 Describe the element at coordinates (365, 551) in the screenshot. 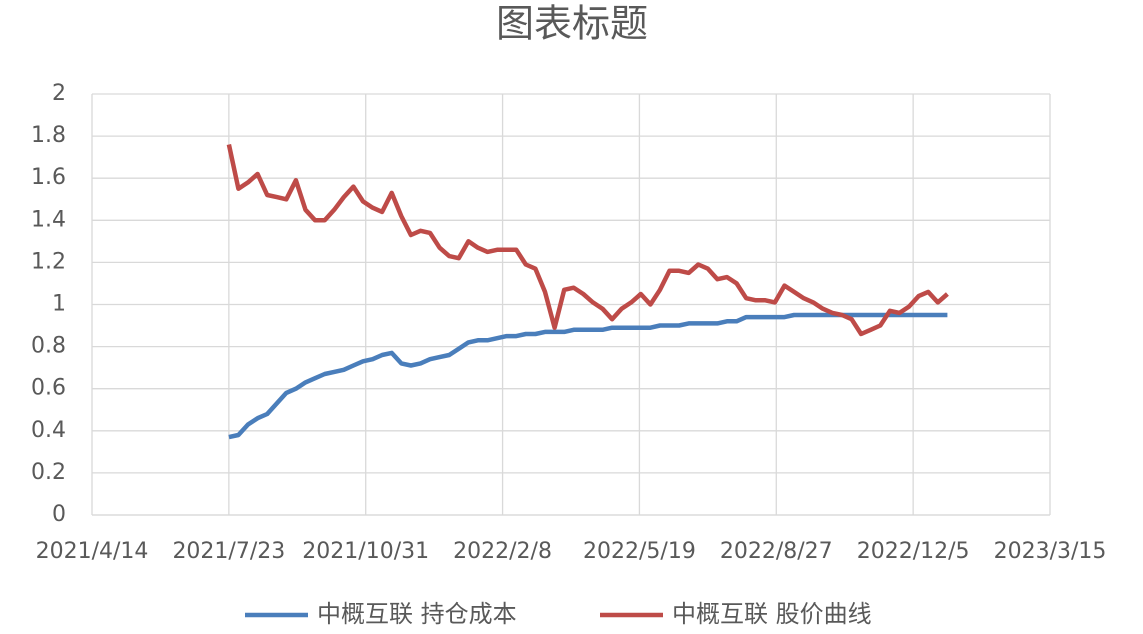

I see `x-tick-label: 2021/10/31` at that location.